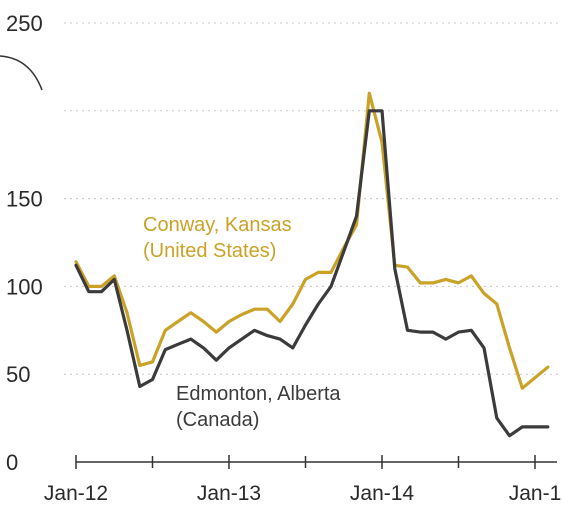 The width and height of the screenshot is (563, 511). Describe the element at coordinates (18, 374) in the screenshot. I see `y-tick-label: 50` at that location.